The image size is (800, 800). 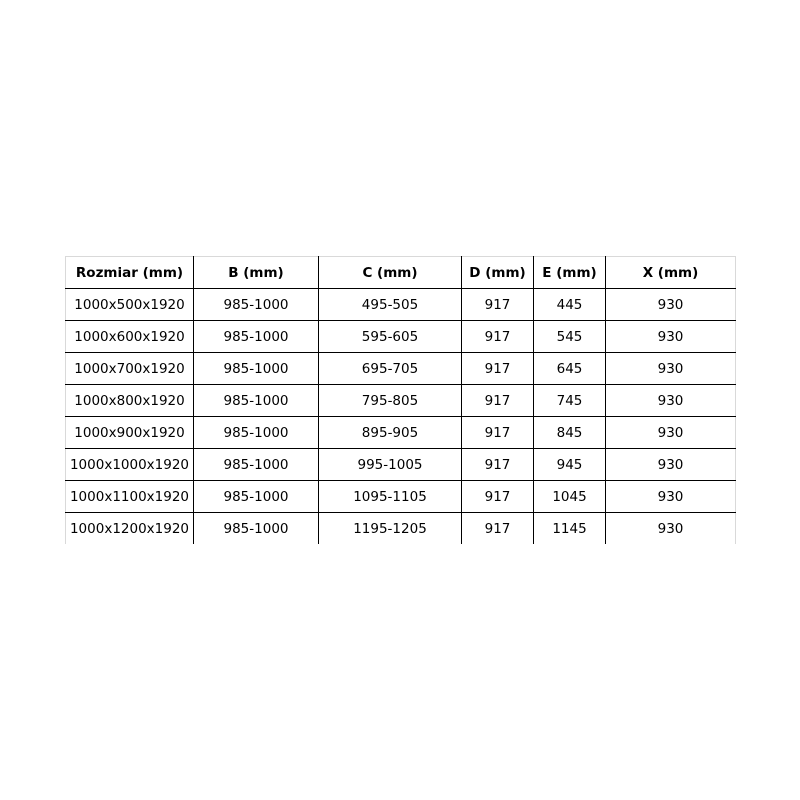 I want to click on cell-rozmiar: 1000x600x1920, so click(x=129, y=336).